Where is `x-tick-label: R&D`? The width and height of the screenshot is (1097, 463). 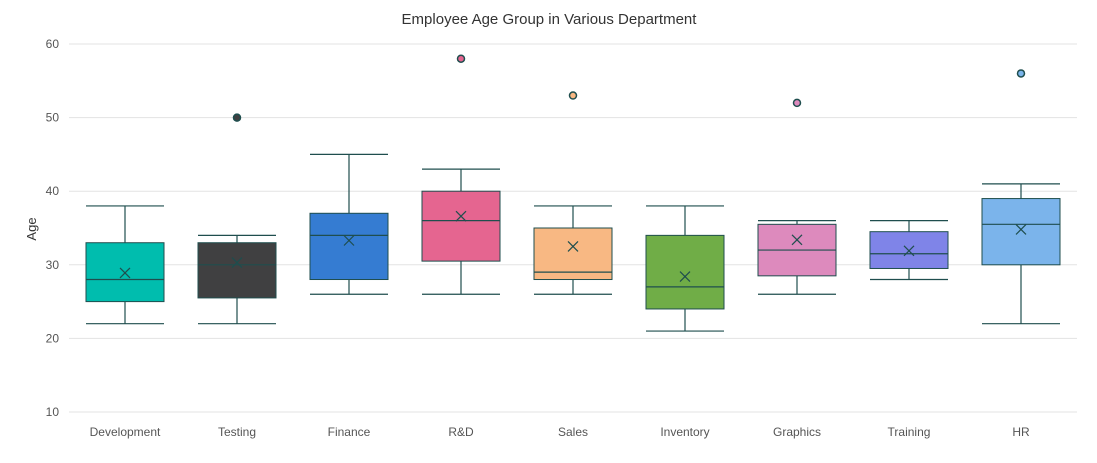 x-tick-label: R&D is located at coordinates (461, 432).